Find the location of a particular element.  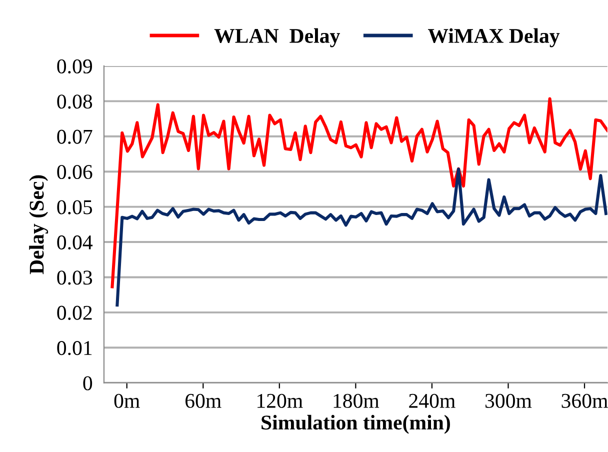

y-tick-label: 0.02 is located at coordinates (74, 313).